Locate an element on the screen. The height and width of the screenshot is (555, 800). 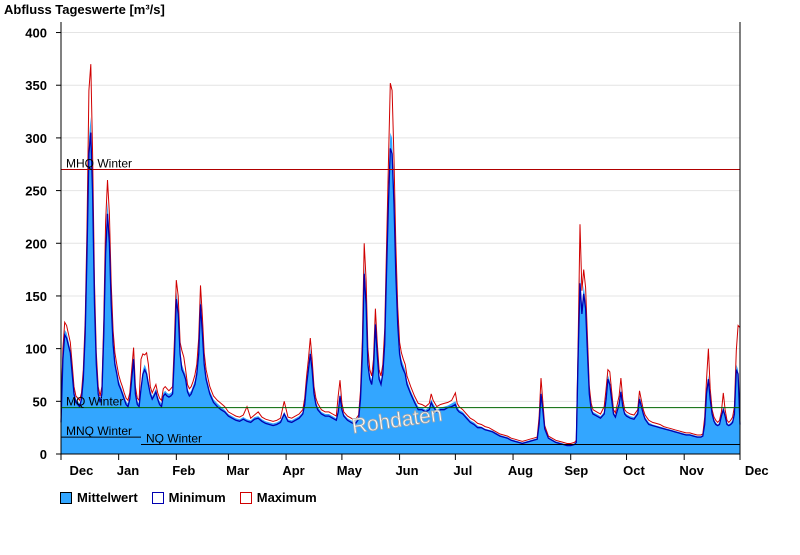
legend-item-maximum: Maximum is located at coordinates (278, 497).